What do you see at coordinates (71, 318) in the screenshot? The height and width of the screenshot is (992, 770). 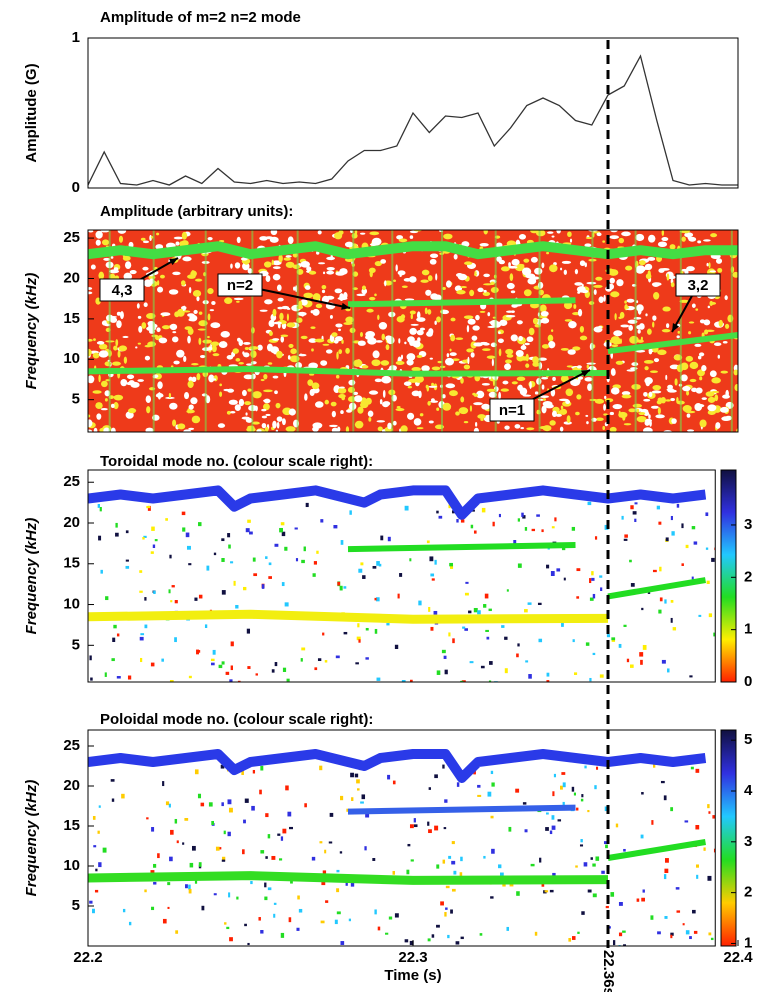 I see `y-tick-label: 15` at bounding box center [71, 318].